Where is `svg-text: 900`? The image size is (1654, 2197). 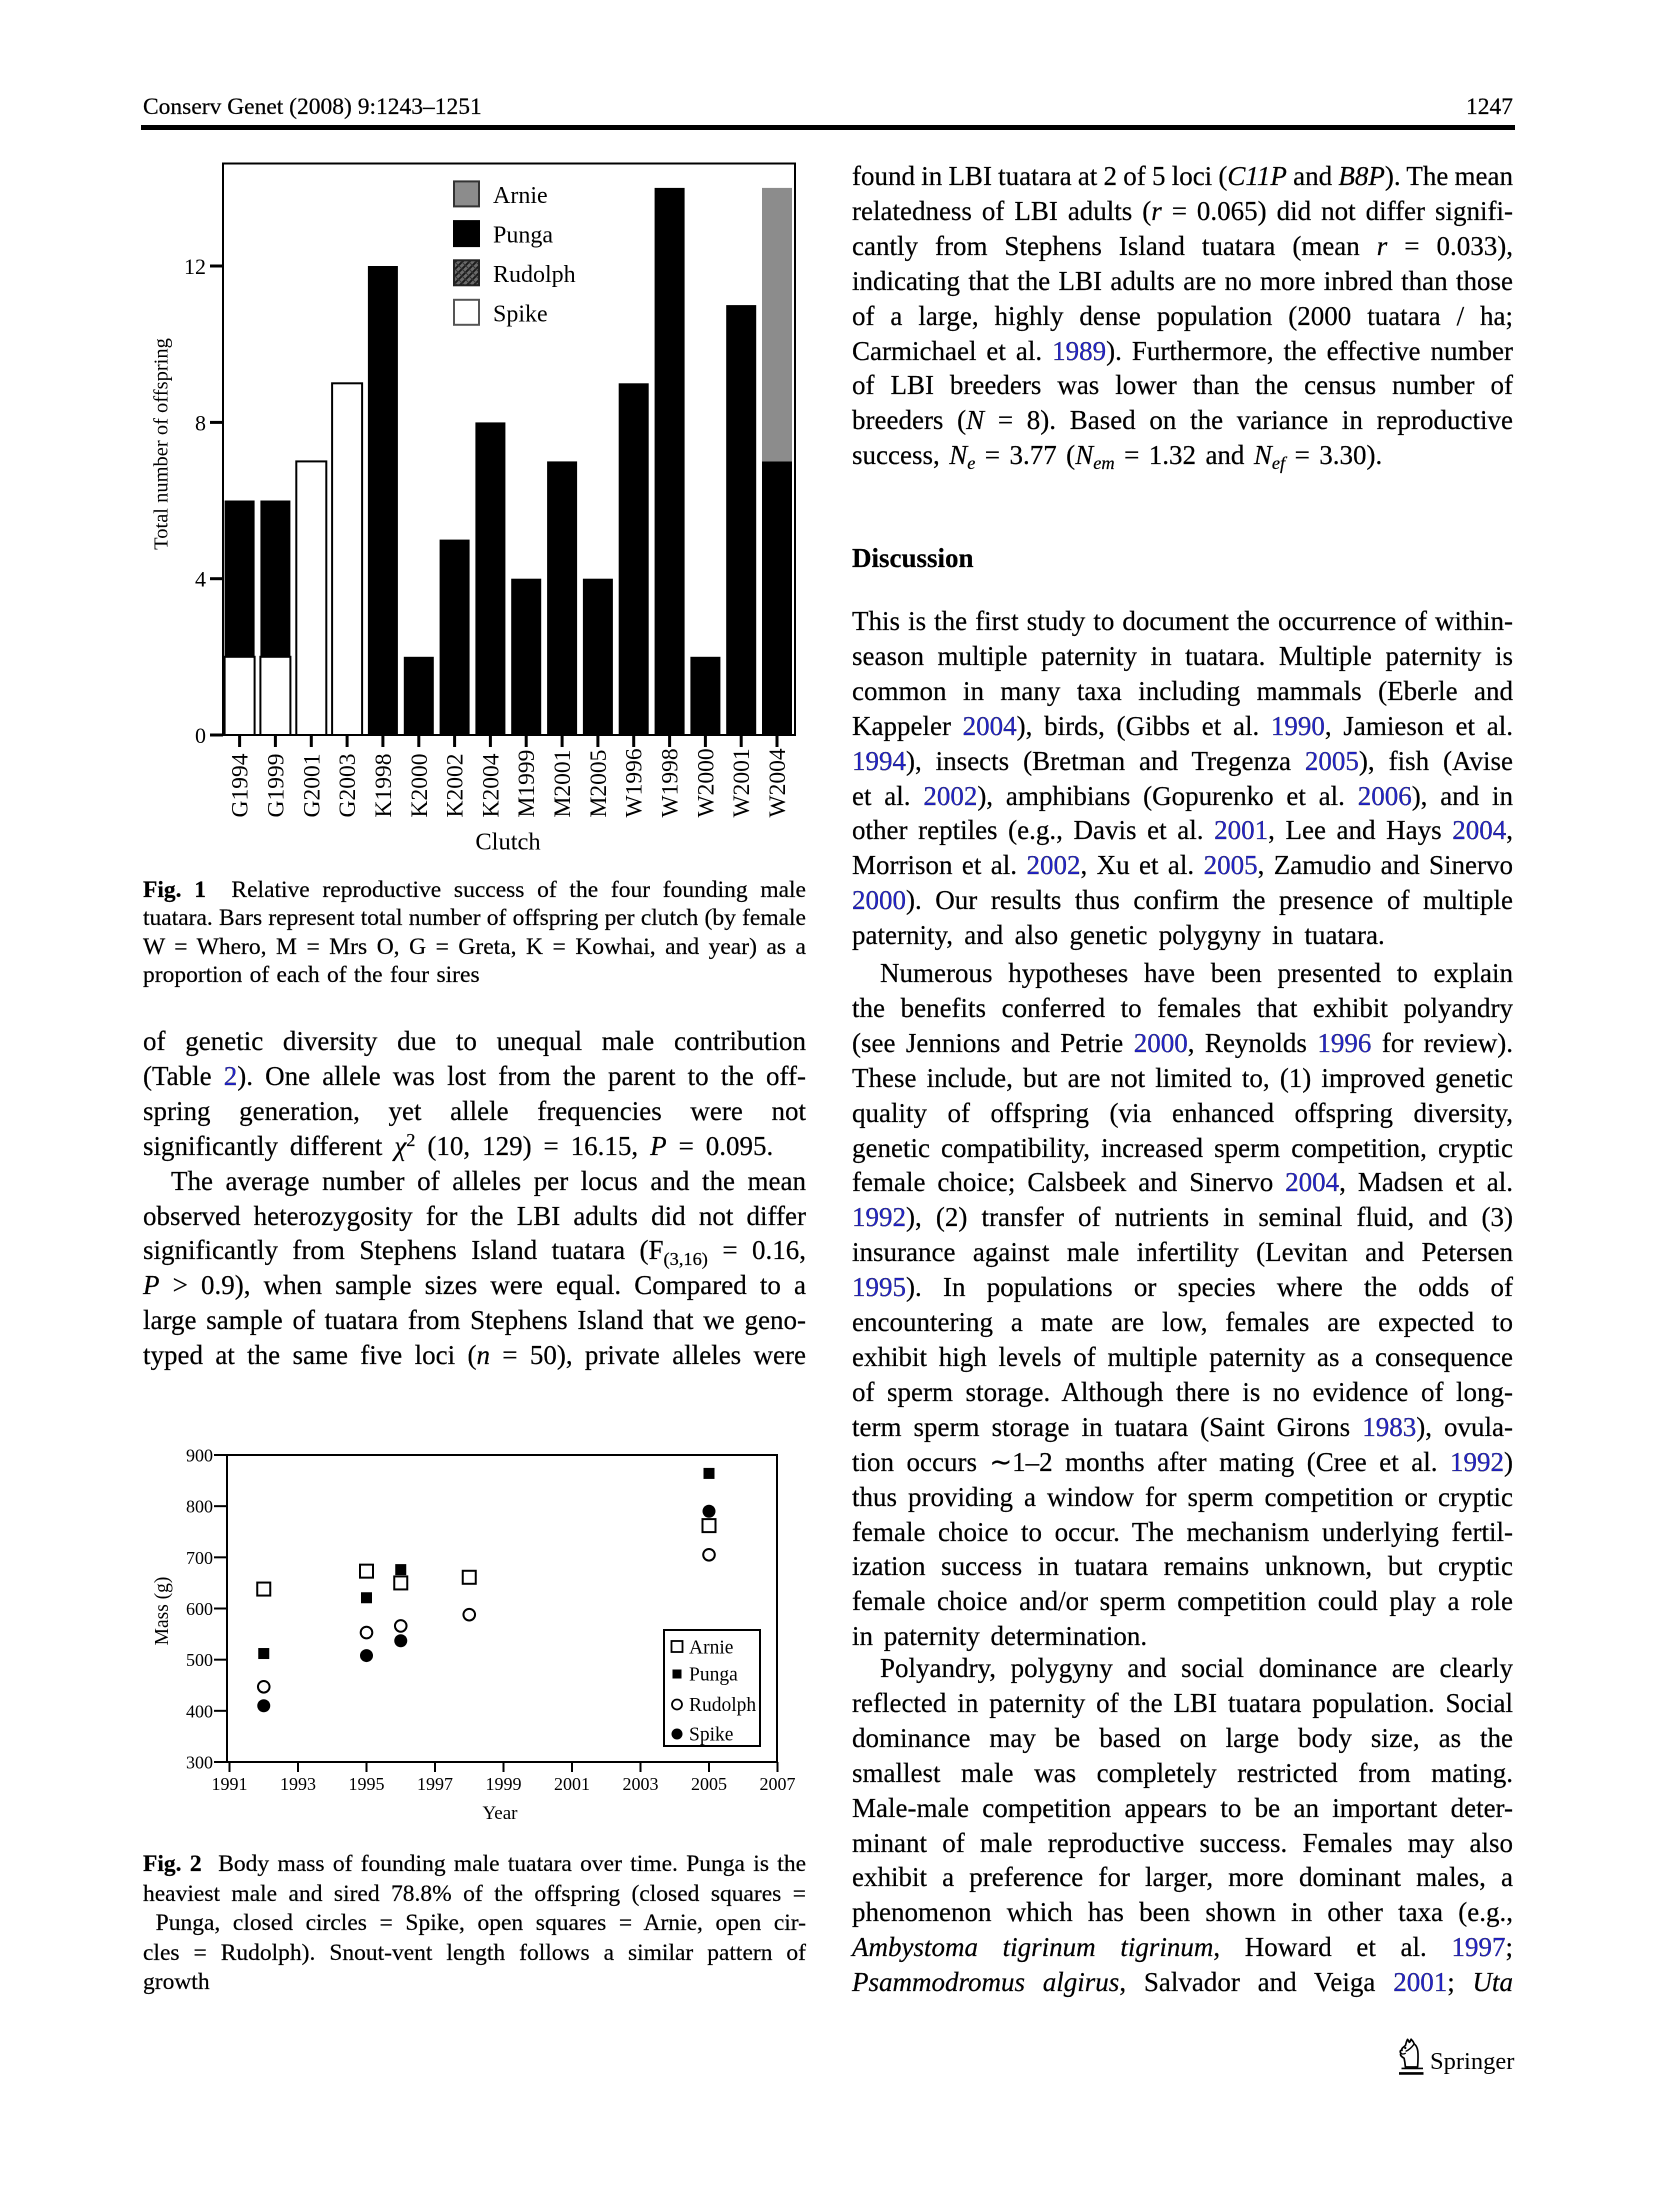
svg-text: 900 is located at coordinates (199, 1456).